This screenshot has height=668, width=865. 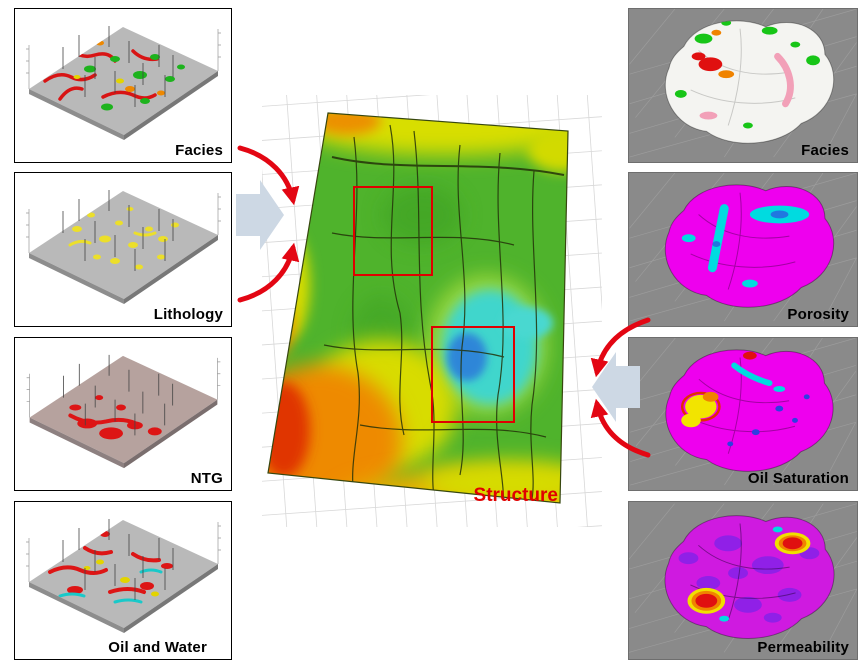 I want to click on oil-saturation-patches, so click(x=745, y=402).